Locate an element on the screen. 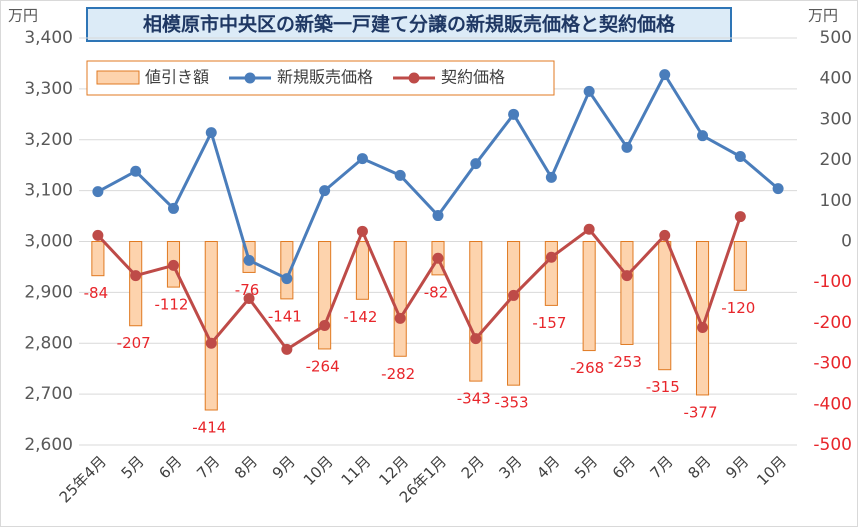  data-label: -315 is located at coordinates (663, 387).